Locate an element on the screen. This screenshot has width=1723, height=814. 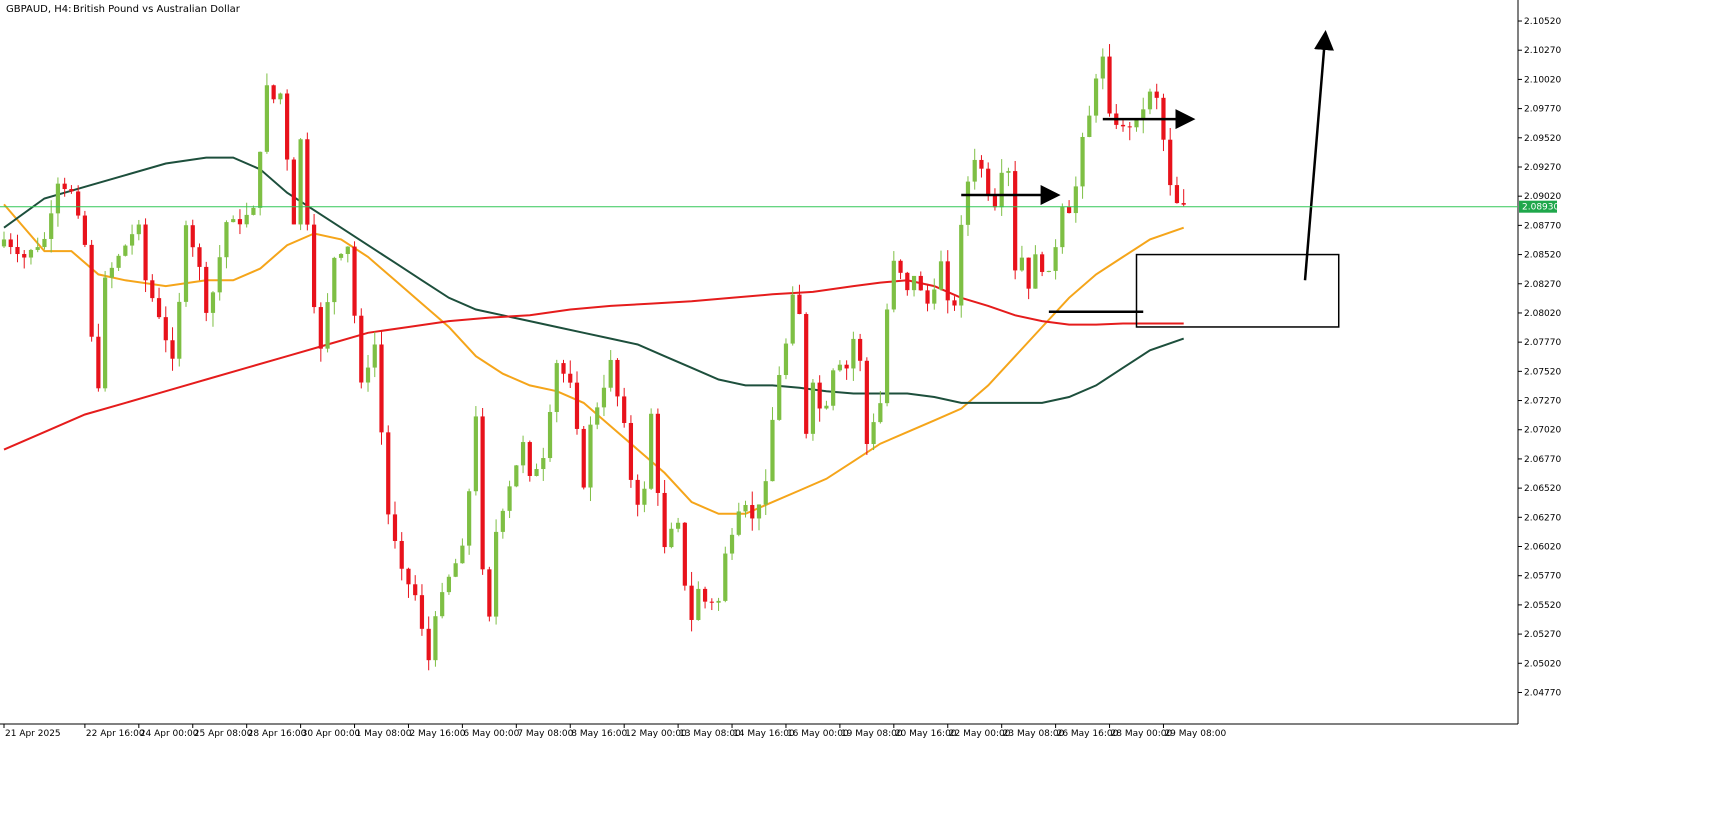
x-tick-label: 6 May 00:00 is located at coordinates (491, 734).